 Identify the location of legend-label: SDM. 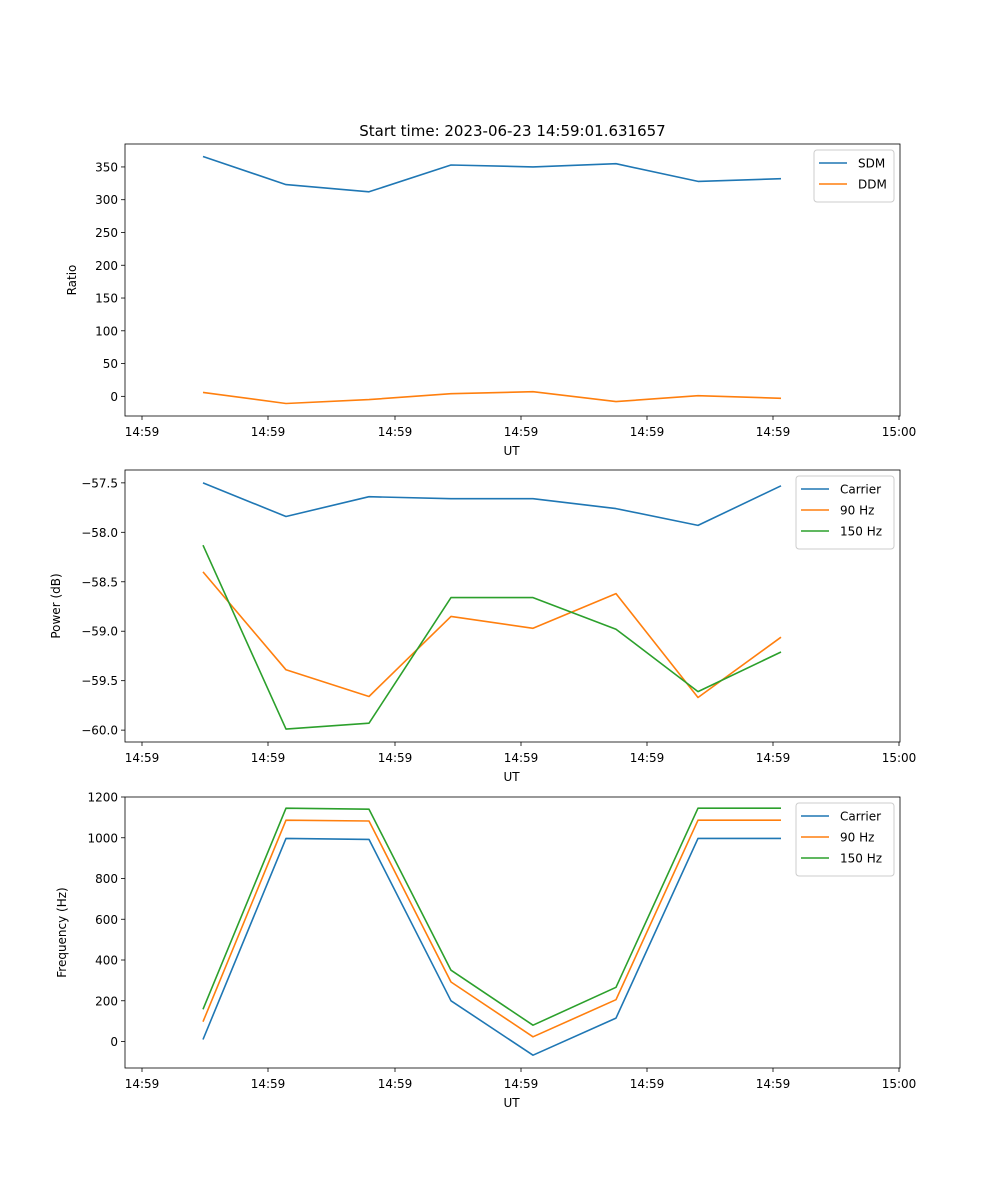
(871, 164).